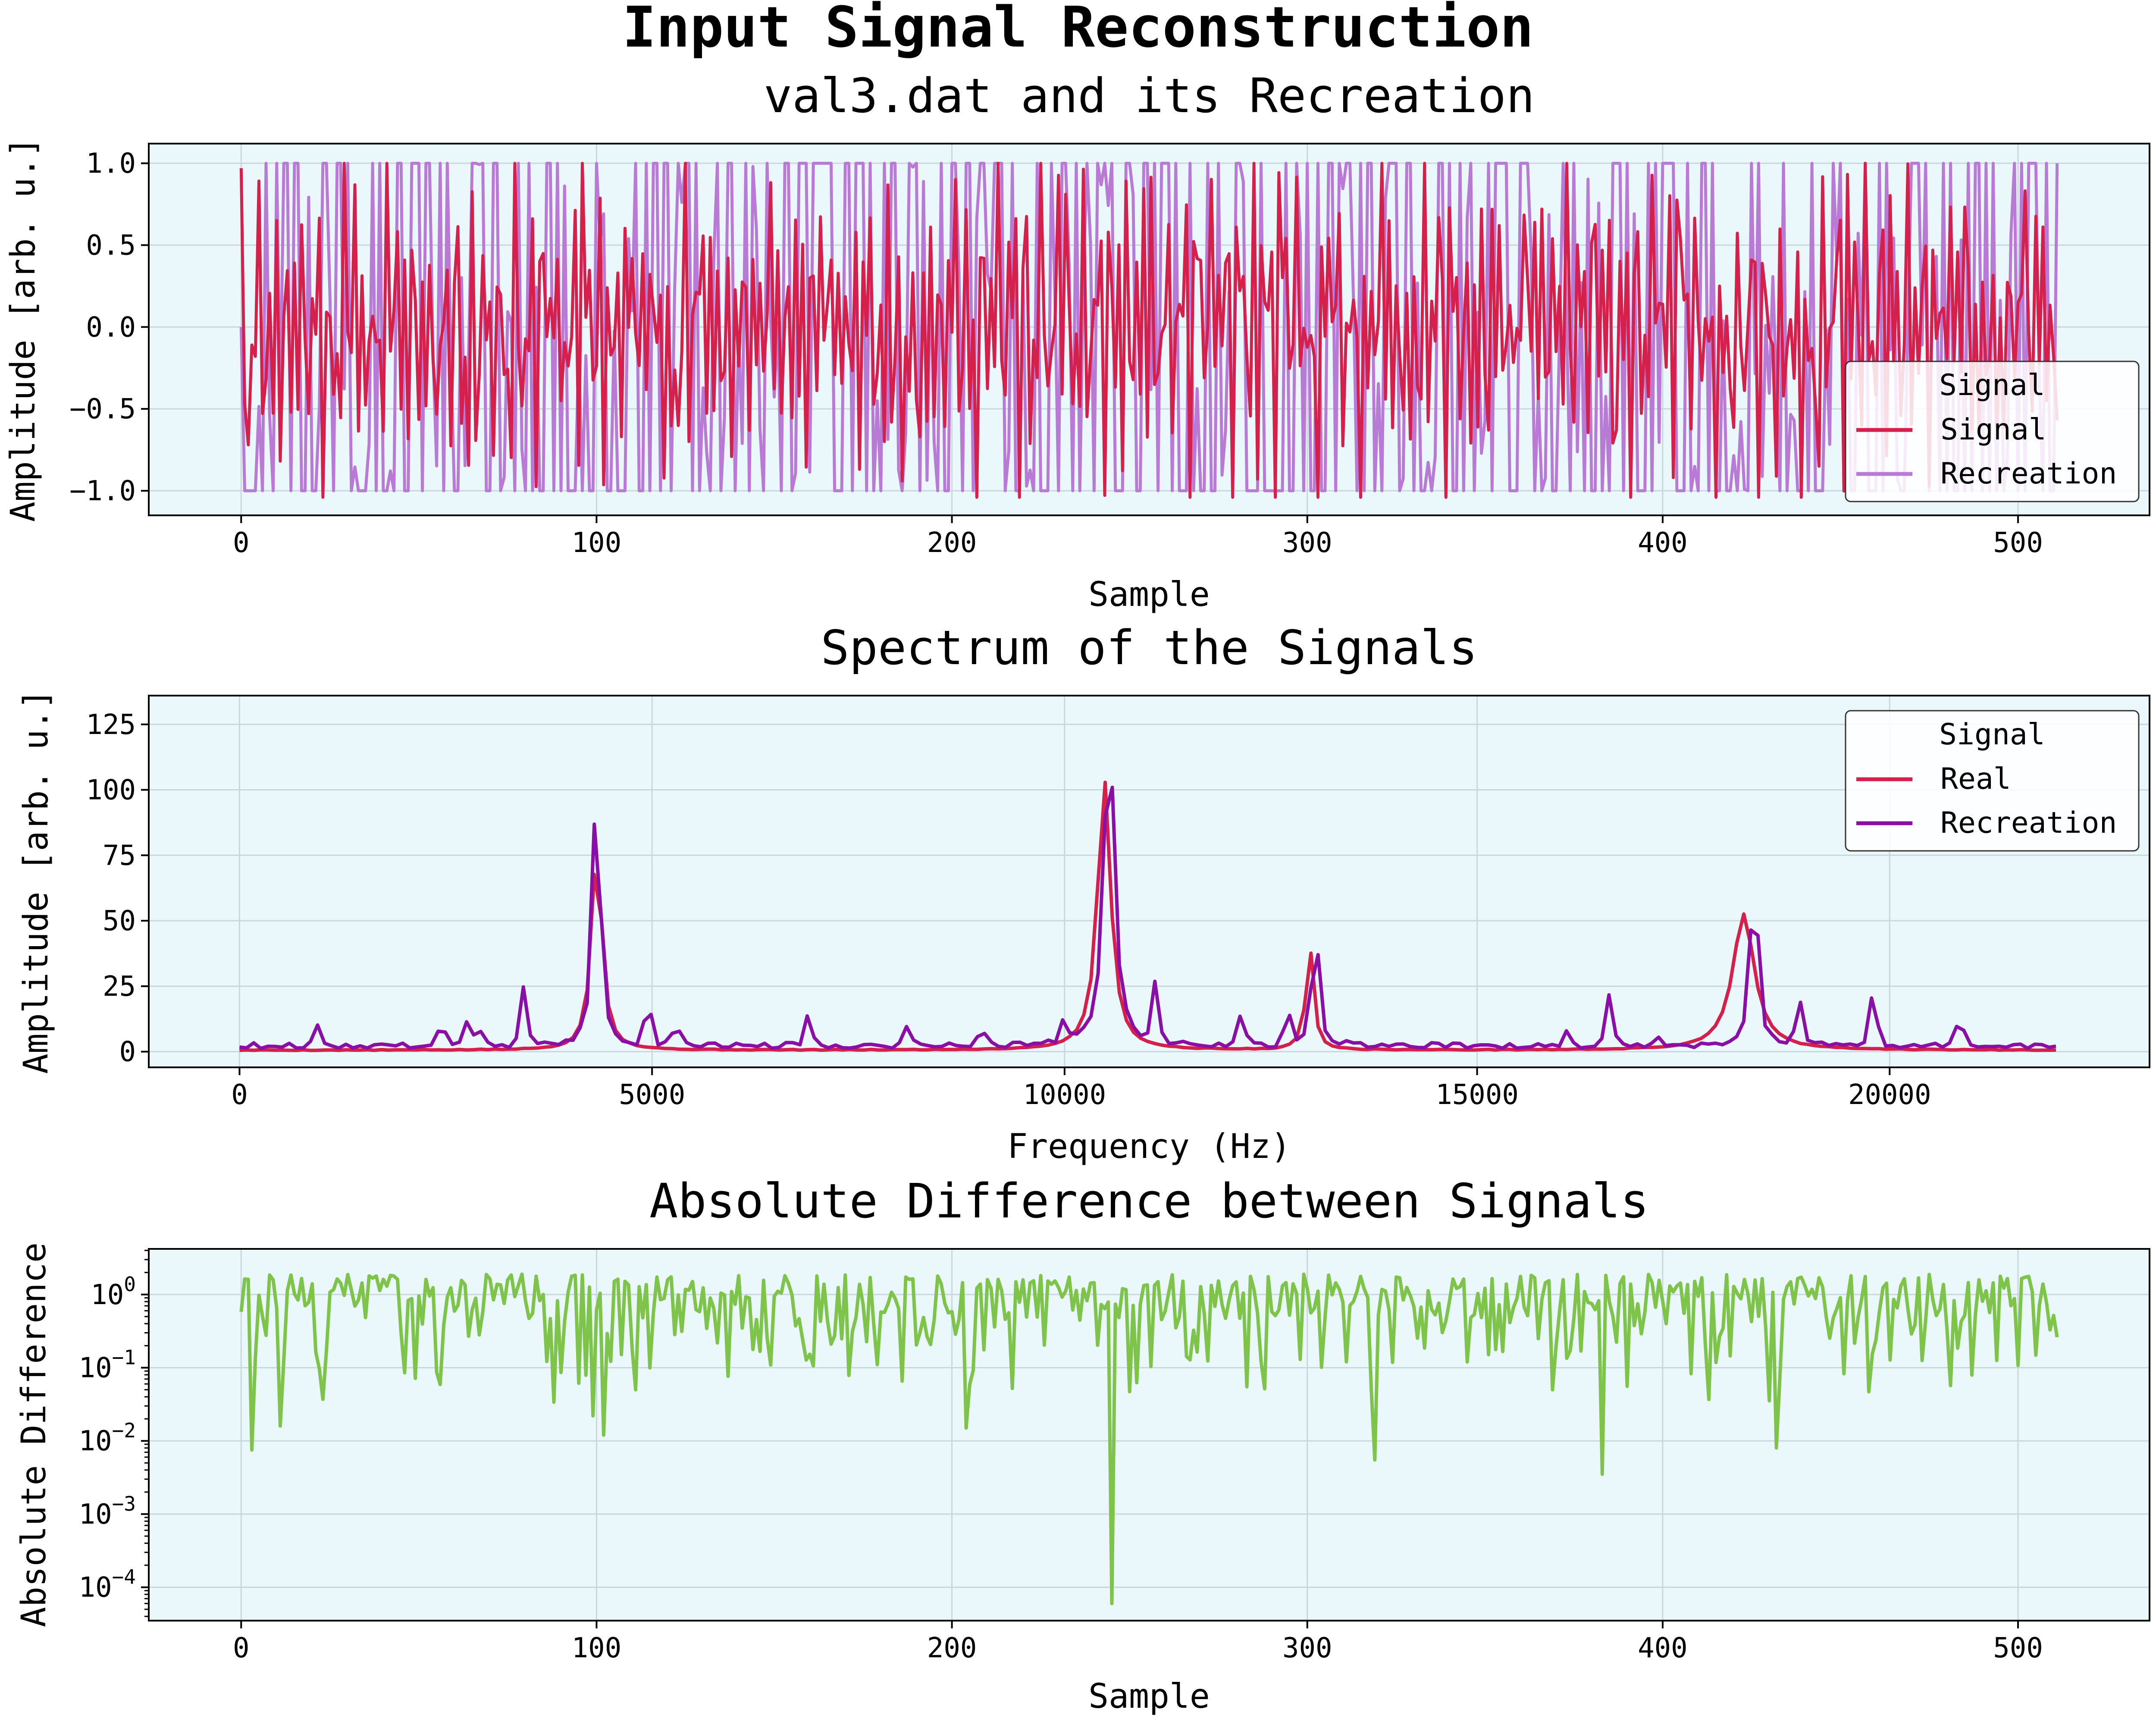 This screenshot has height=1725, width=2156. Describe the element at coordinates (1149, 95) in the screenshot. I see `time-title: val3.dat and its Recreation` at that location.